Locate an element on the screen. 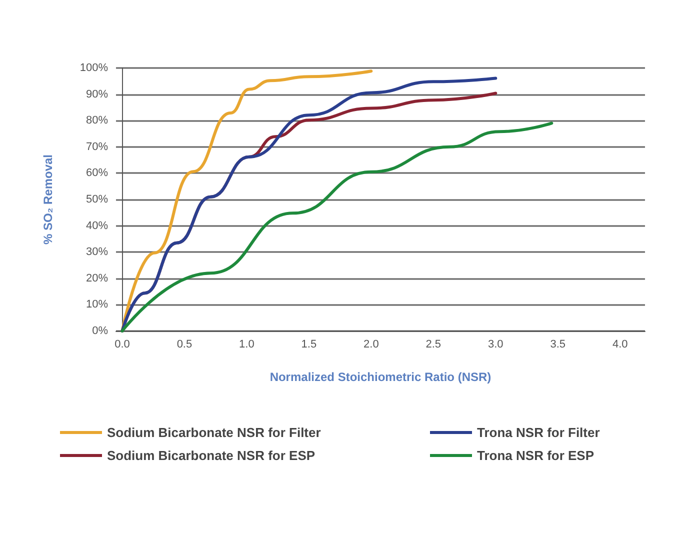 This screenshot has width=673, height=537. y-tick-label: 0% is located at coordinates (100, 331).